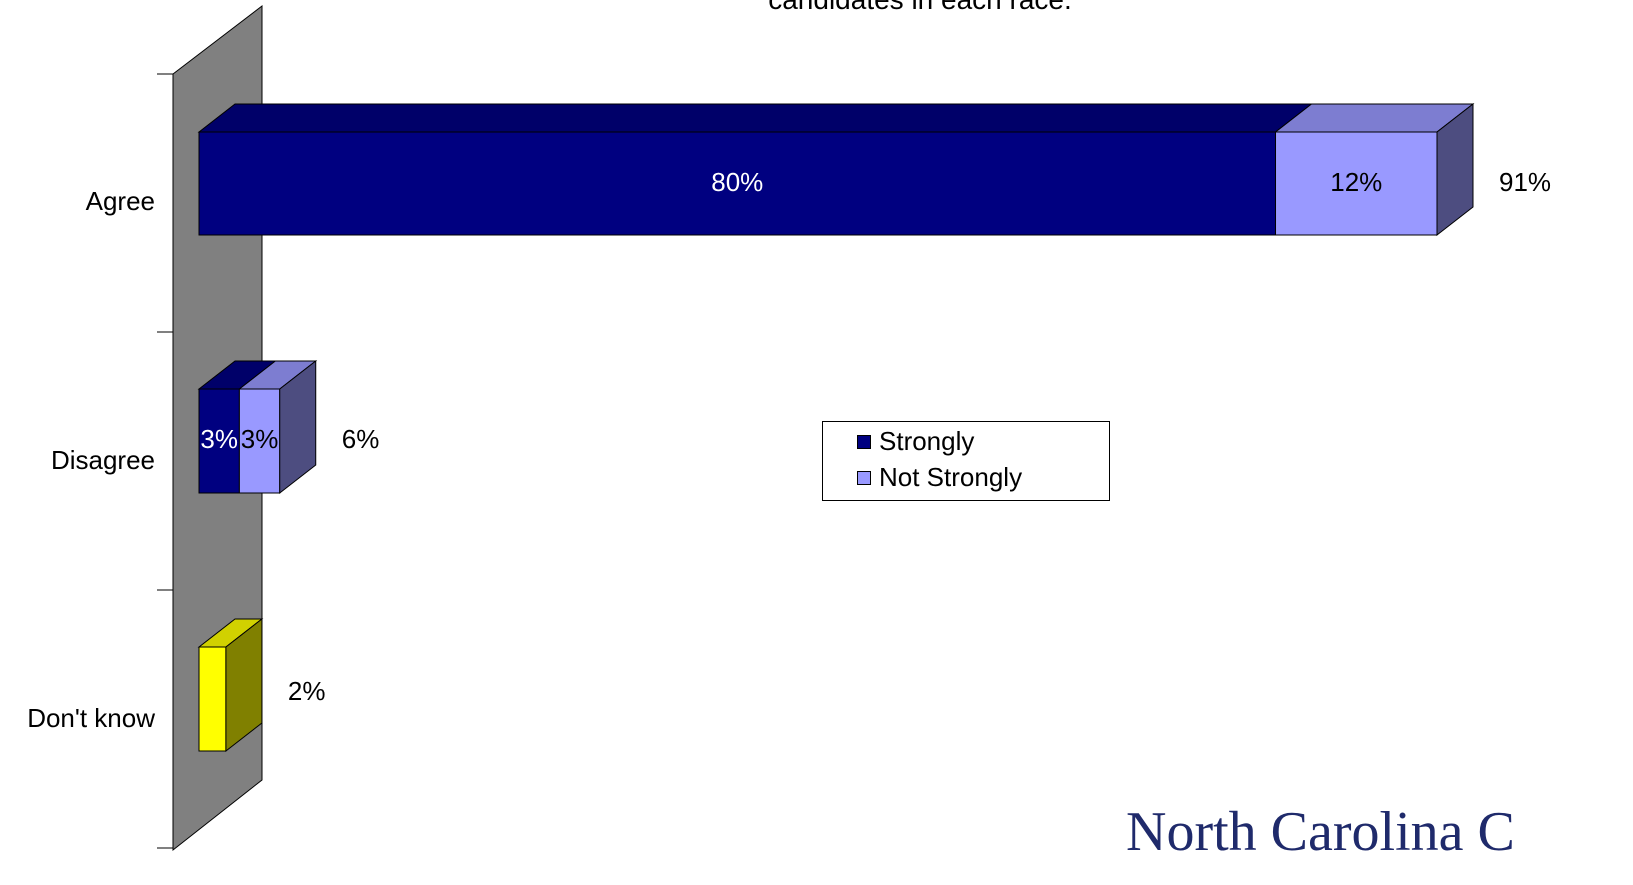 This screenshot has width=1633, height=885. What do you see at coordinates (920, 8) in the screenshot?
I see `chart-title: candidates in each race.` at bounding box center [920, 8].